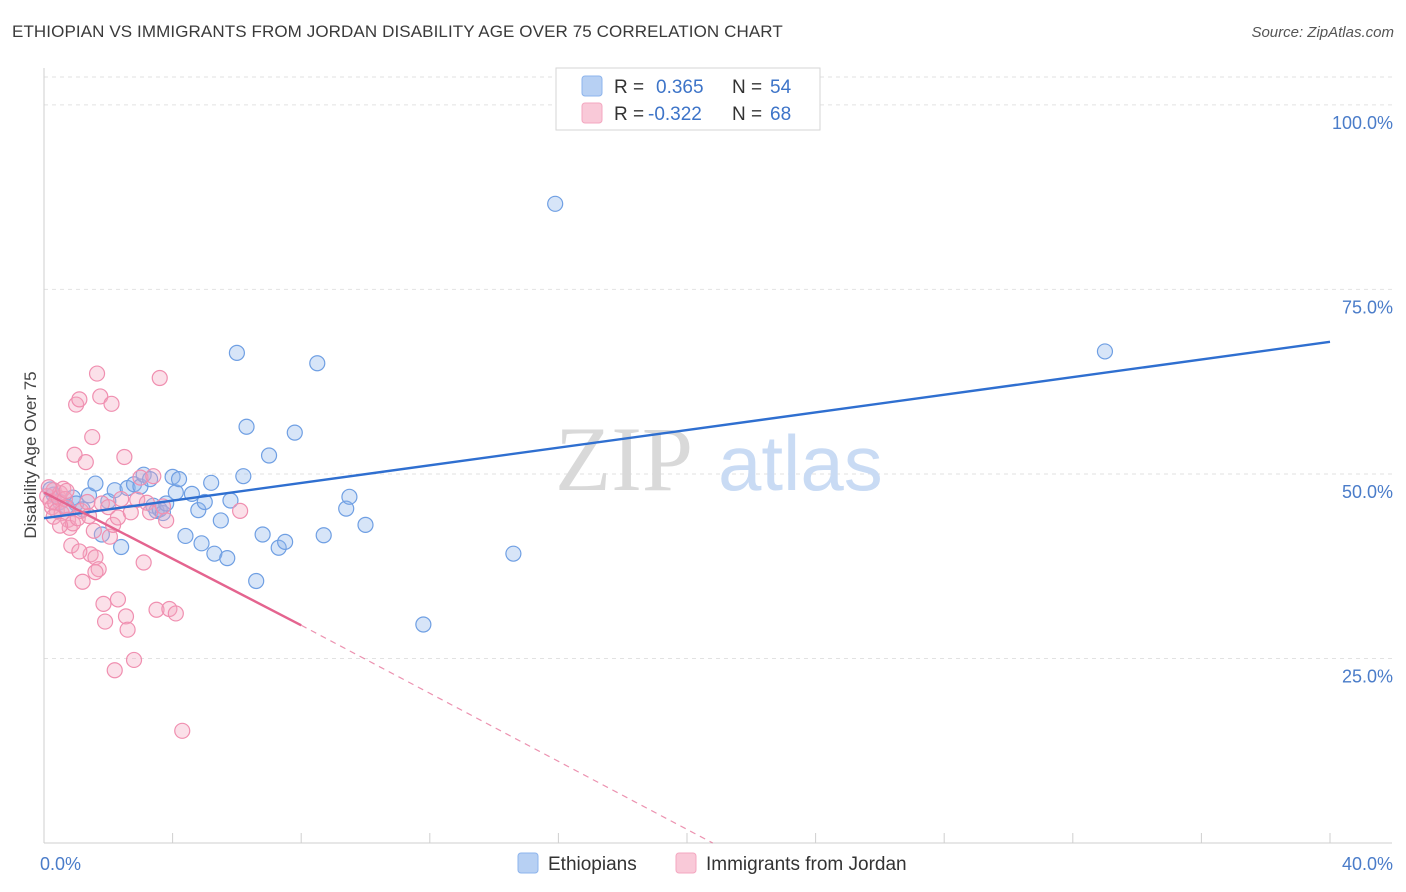 The height and width of the screenshot is (892, 1406). Describe the element at coordinates (1322, 32) in the screenshot. I see `source-label: Source: ZipAtlas.com` at that location.